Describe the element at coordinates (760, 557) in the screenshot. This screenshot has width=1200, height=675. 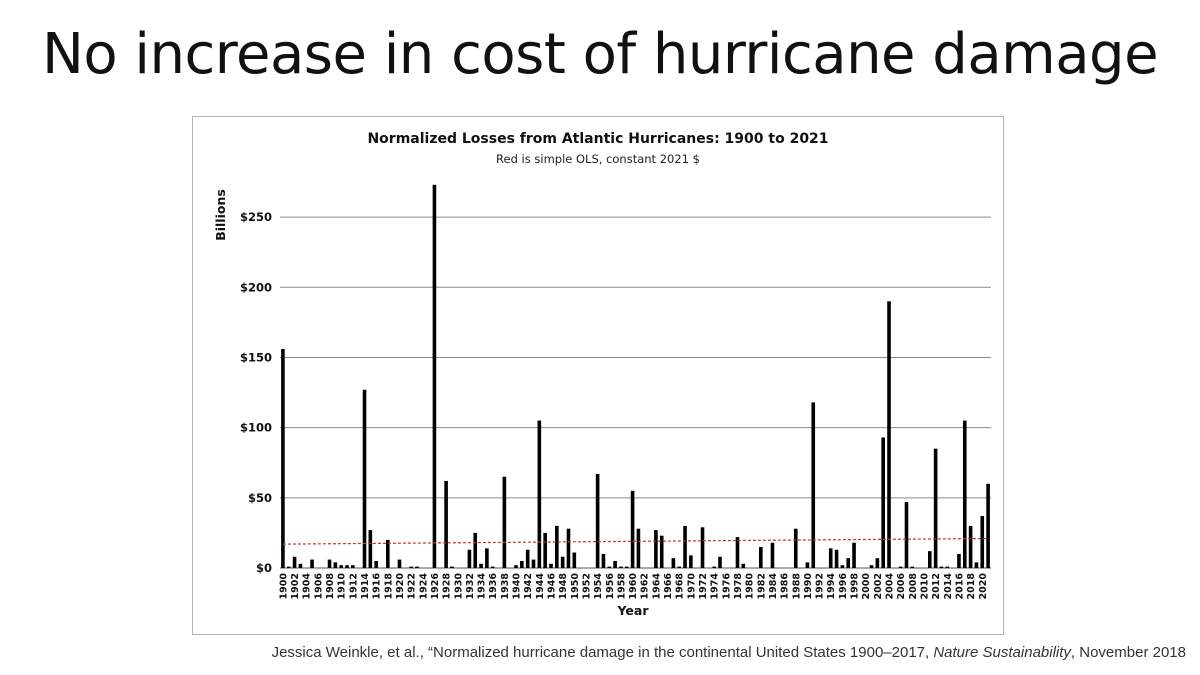
I see `bar-1982` at that location.